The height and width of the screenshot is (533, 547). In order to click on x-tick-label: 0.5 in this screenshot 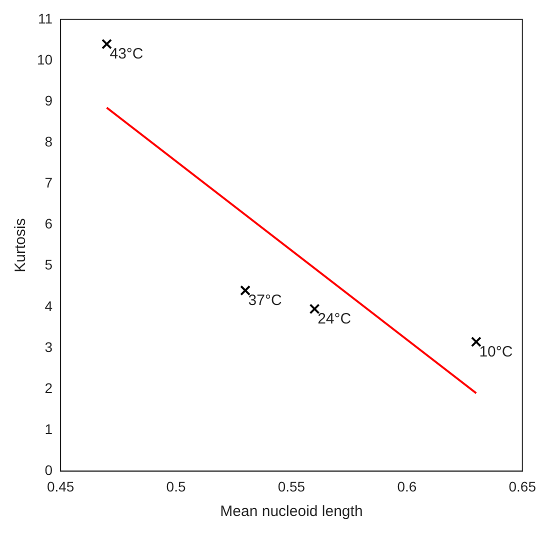, I will do `click(176, 486)`.